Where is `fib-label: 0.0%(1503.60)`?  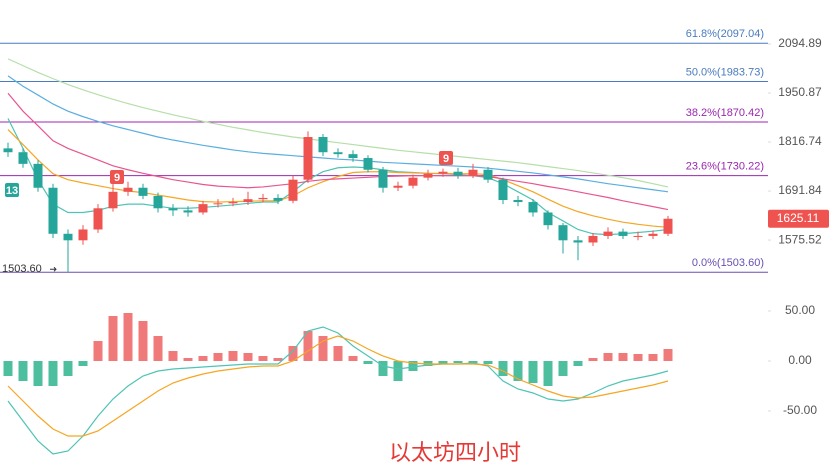
fib-label: 0.0%(1503.60) is located at coordinates (728, 263).